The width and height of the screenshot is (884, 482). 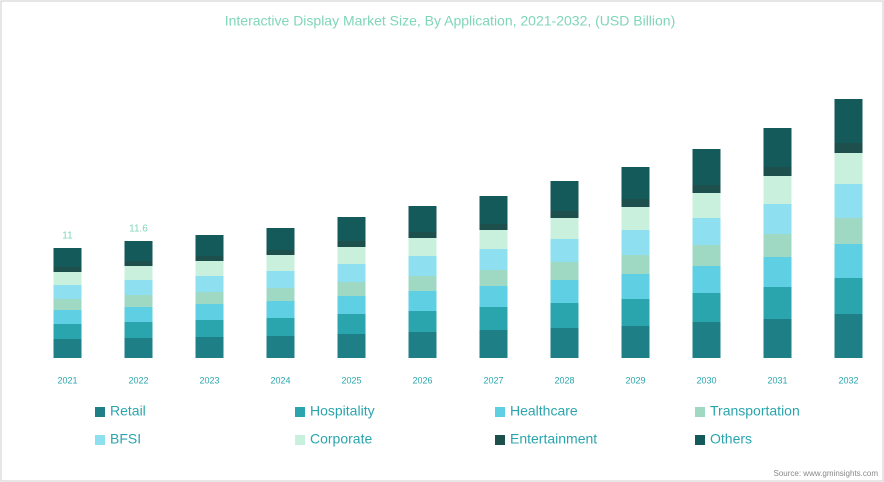 I want to click on x-tick-label: 2032, so click(x=848, y=380).